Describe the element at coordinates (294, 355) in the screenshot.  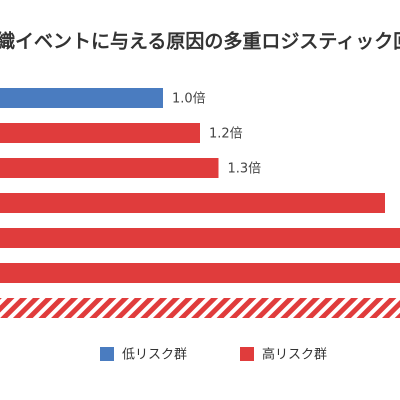
I see `legend-label: 高リスク群` at that location.